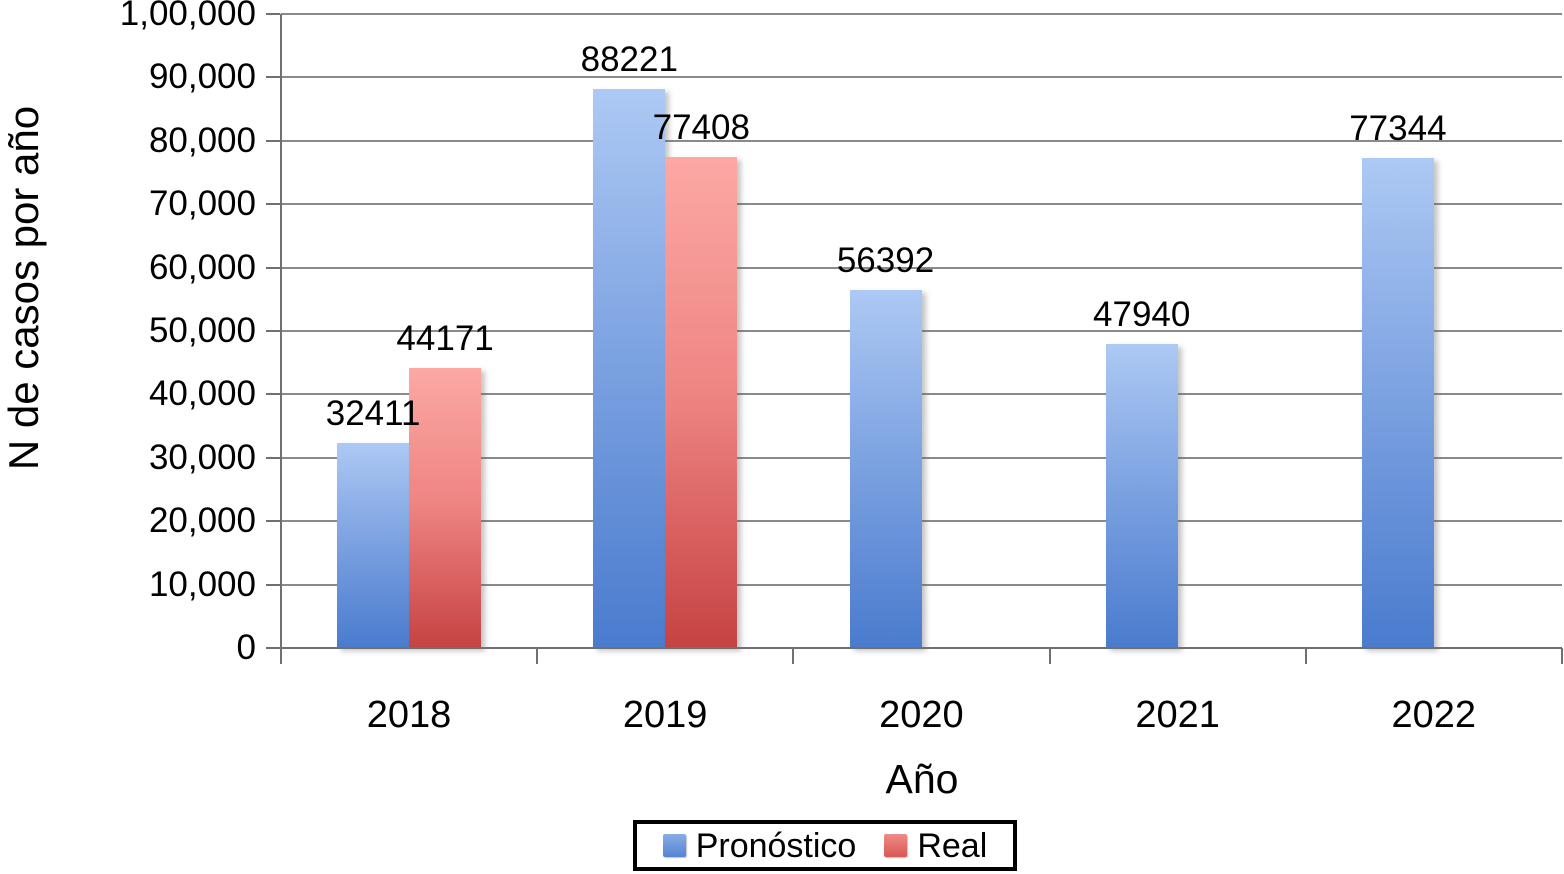 The height and width of the screenshot is (874, 1564). I want to click on bar-value-label: 44171, so click(445, 338).